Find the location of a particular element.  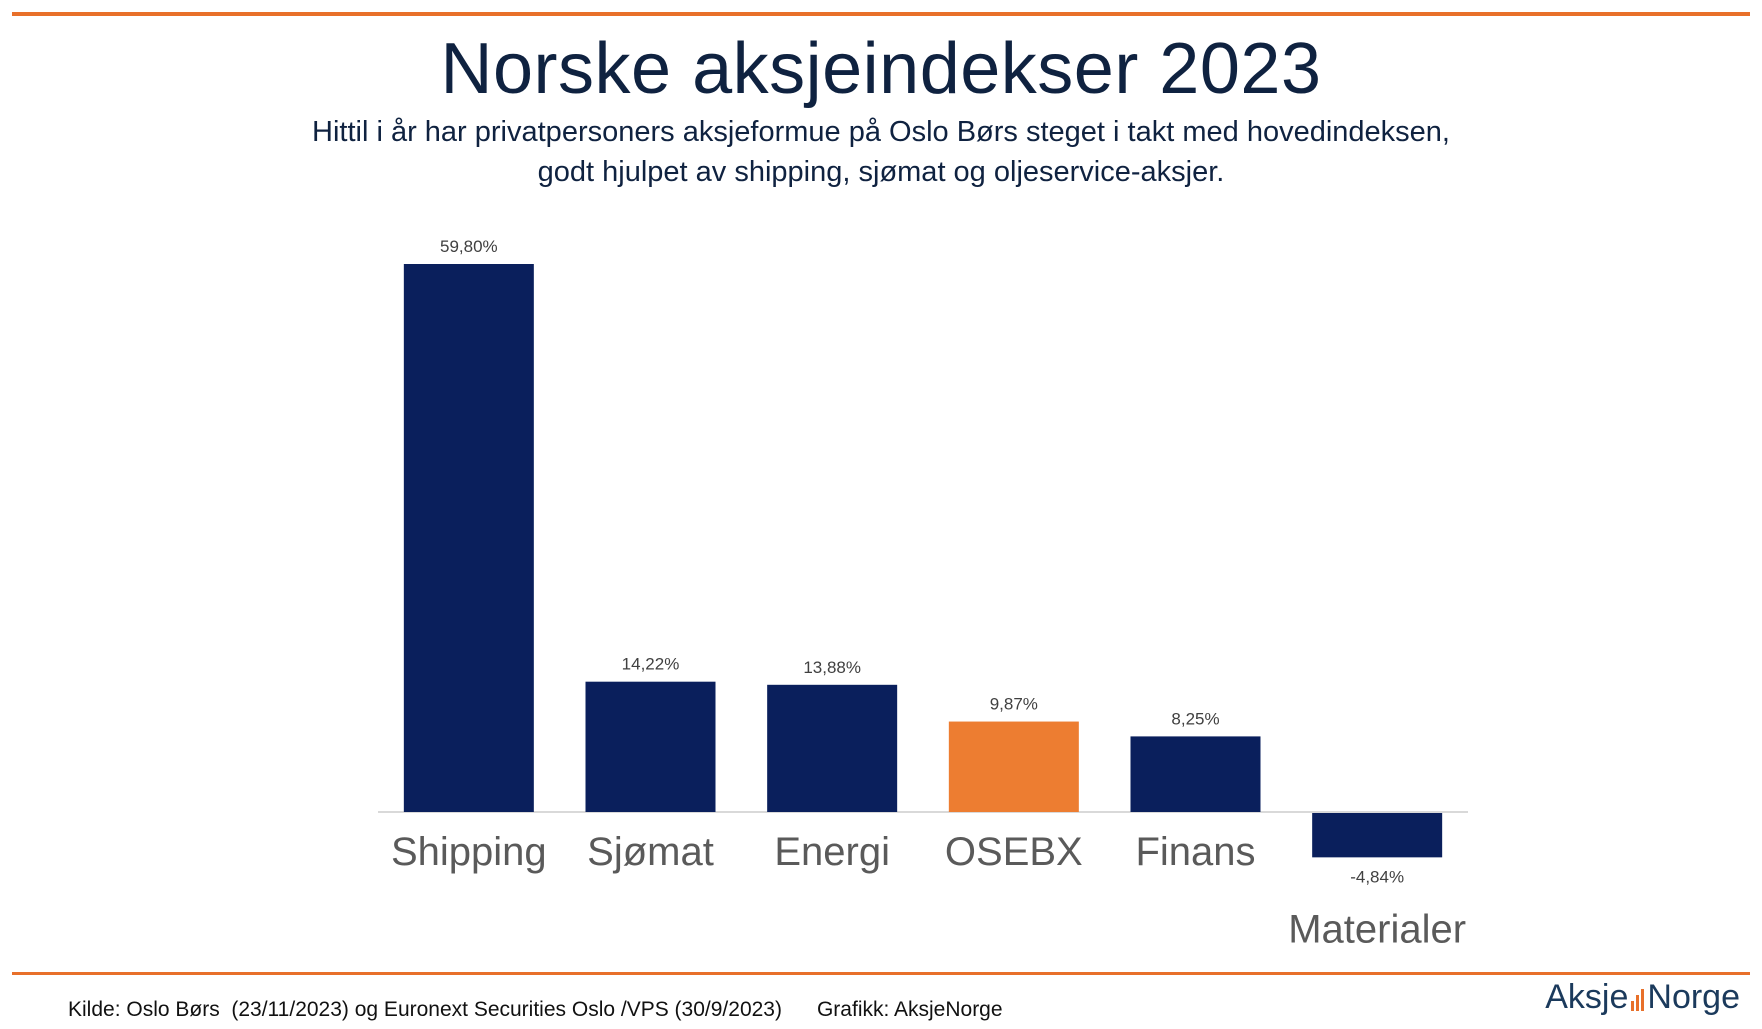

value-label-materialer: -4,84% is located at coordinates (1377, 876).